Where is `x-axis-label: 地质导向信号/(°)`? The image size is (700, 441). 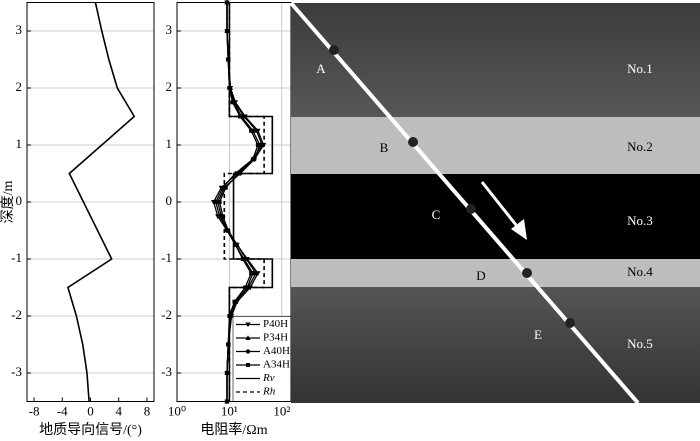 x-axis-label: 地质导向信号/(°) is located at coordinates (90, 430).